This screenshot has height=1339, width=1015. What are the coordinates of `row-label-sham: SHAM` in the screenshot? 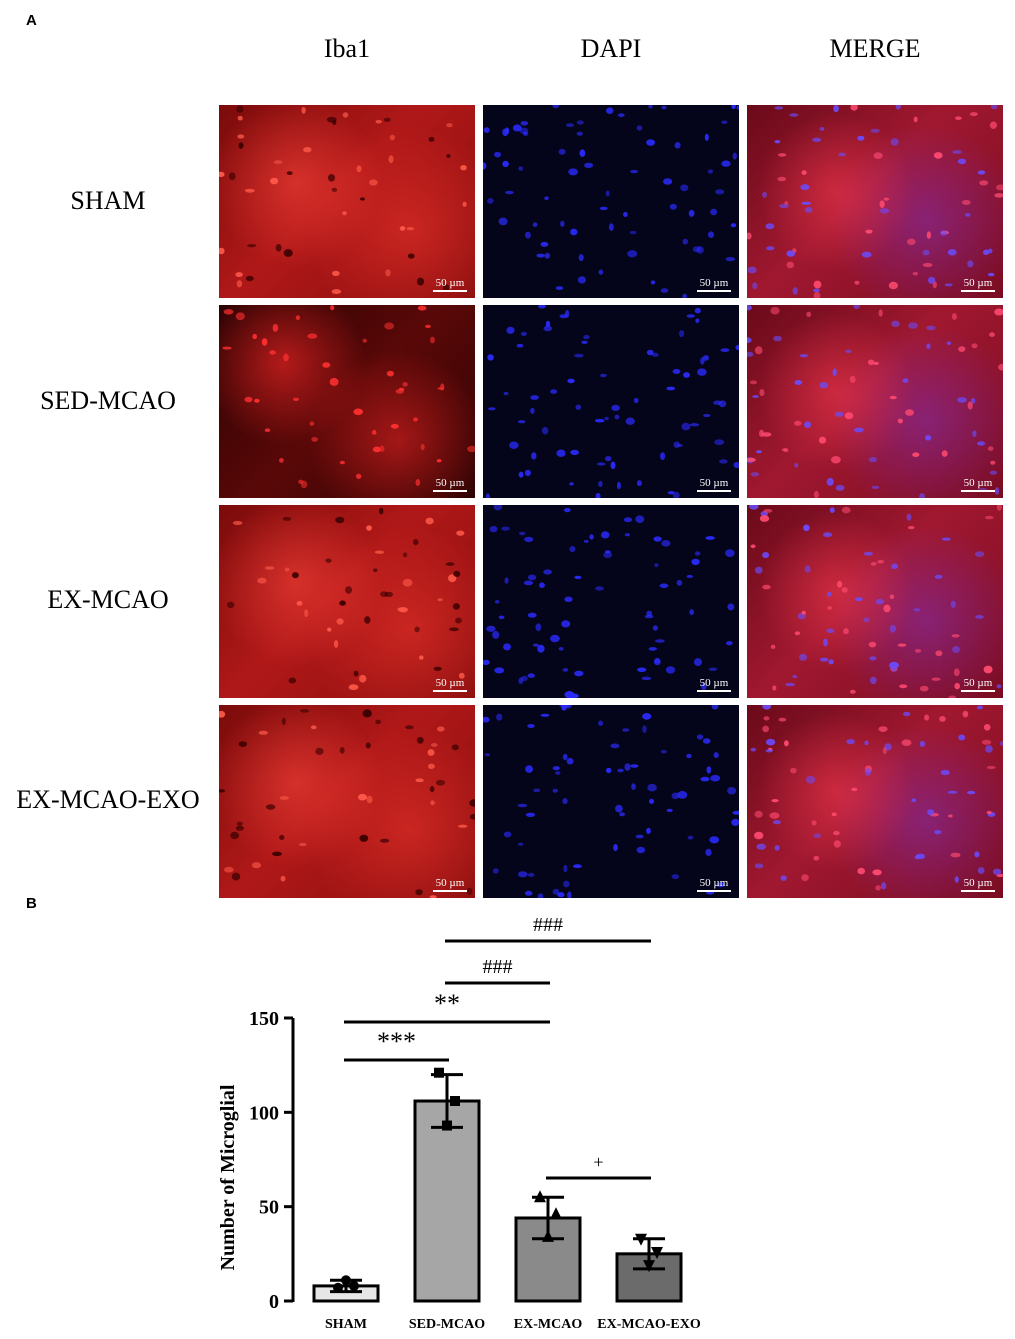 It's located at (108, 200).